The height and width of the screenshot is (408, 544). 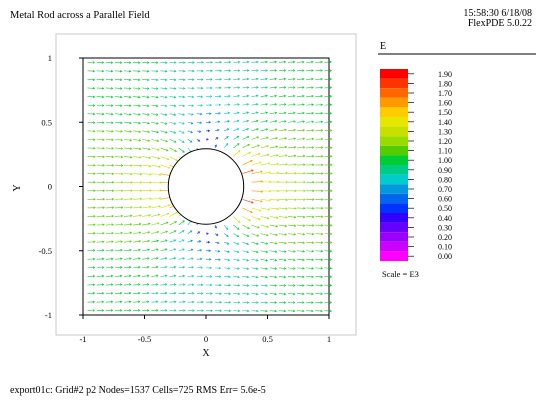 What do you see at coordinates (175, 123) in the screenshot?
I see `field-arrow-545-head` at bounding box center [175, 123].